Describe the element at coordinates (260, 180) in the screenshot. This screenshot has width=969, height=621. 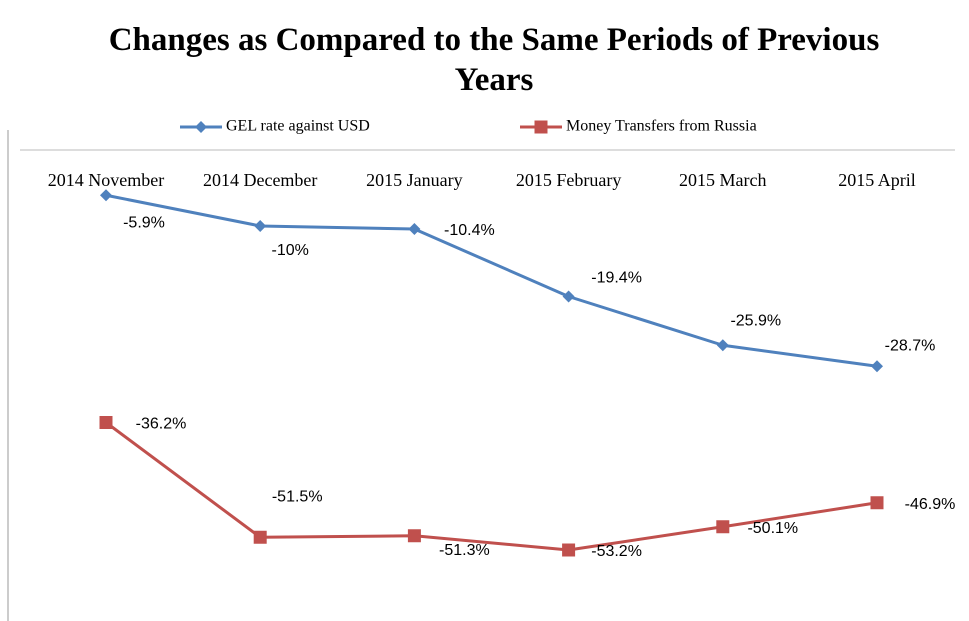
I see `x-tick-label: 2014 December` at that location.